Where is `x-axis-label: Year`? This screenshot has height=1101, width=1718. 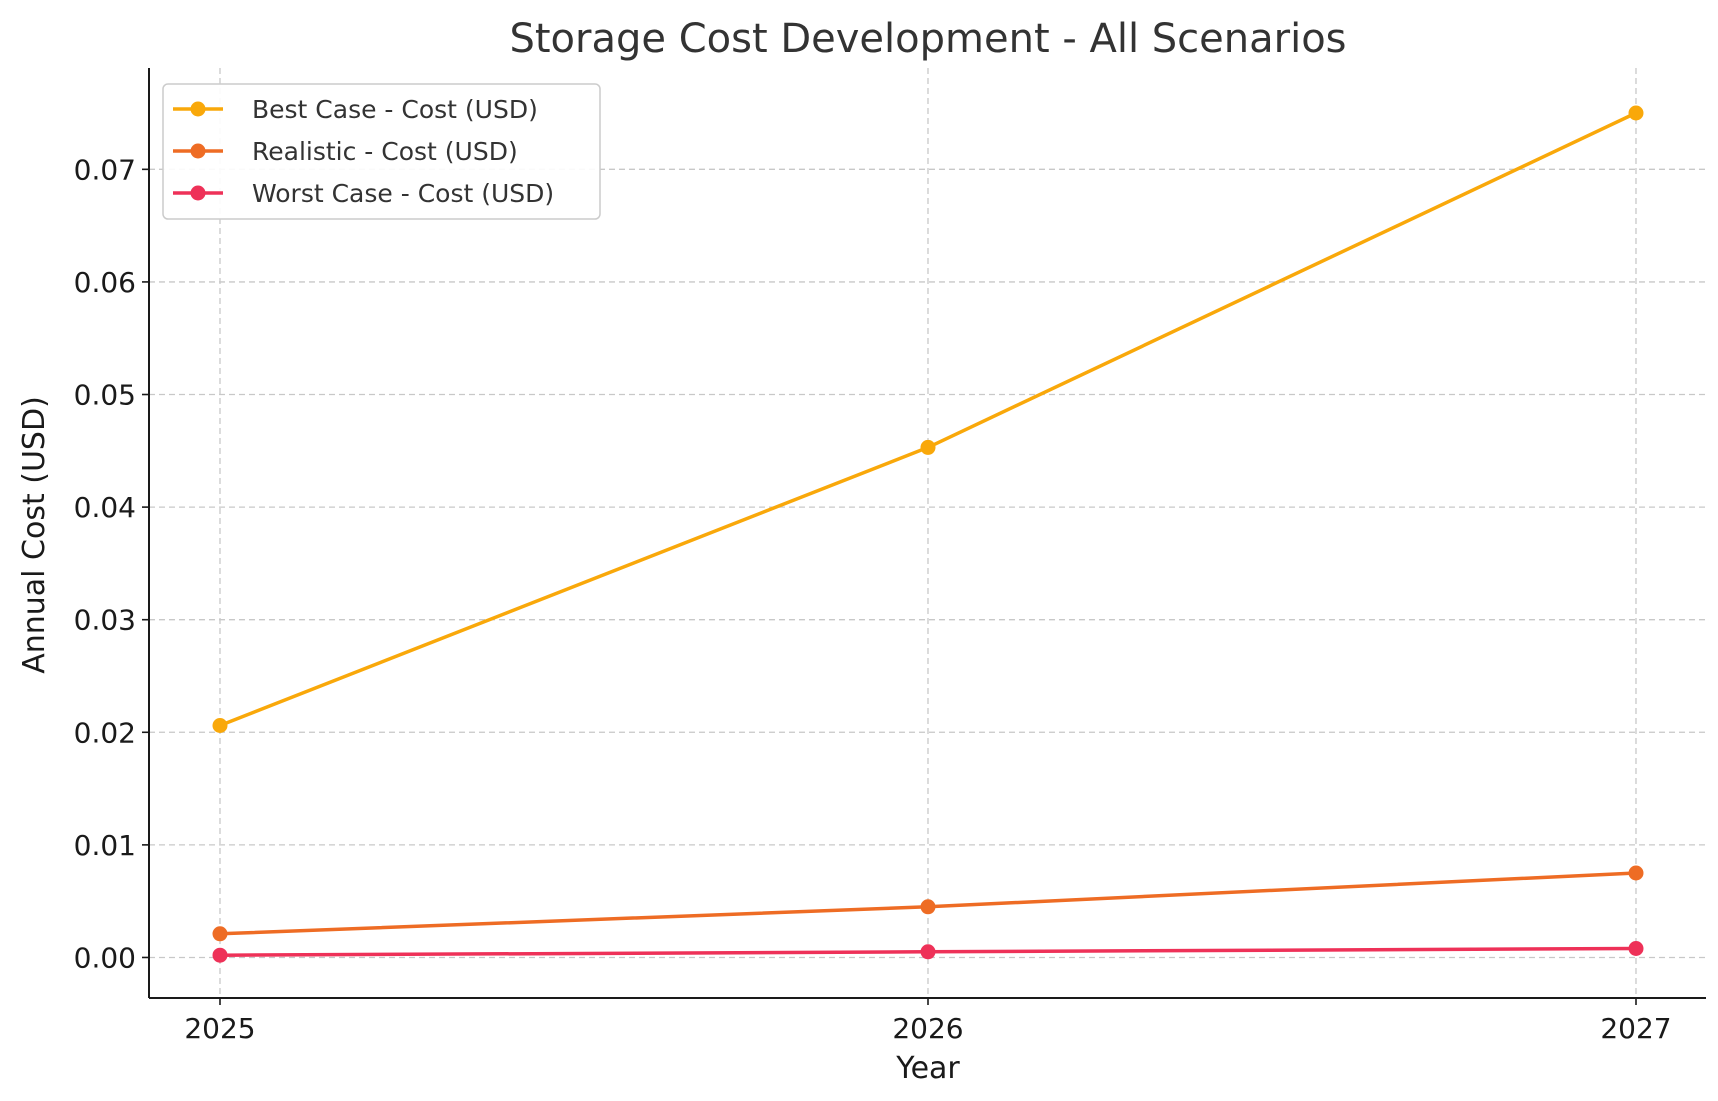 x-axis-label: Year is located at coordinates (927, 1068).